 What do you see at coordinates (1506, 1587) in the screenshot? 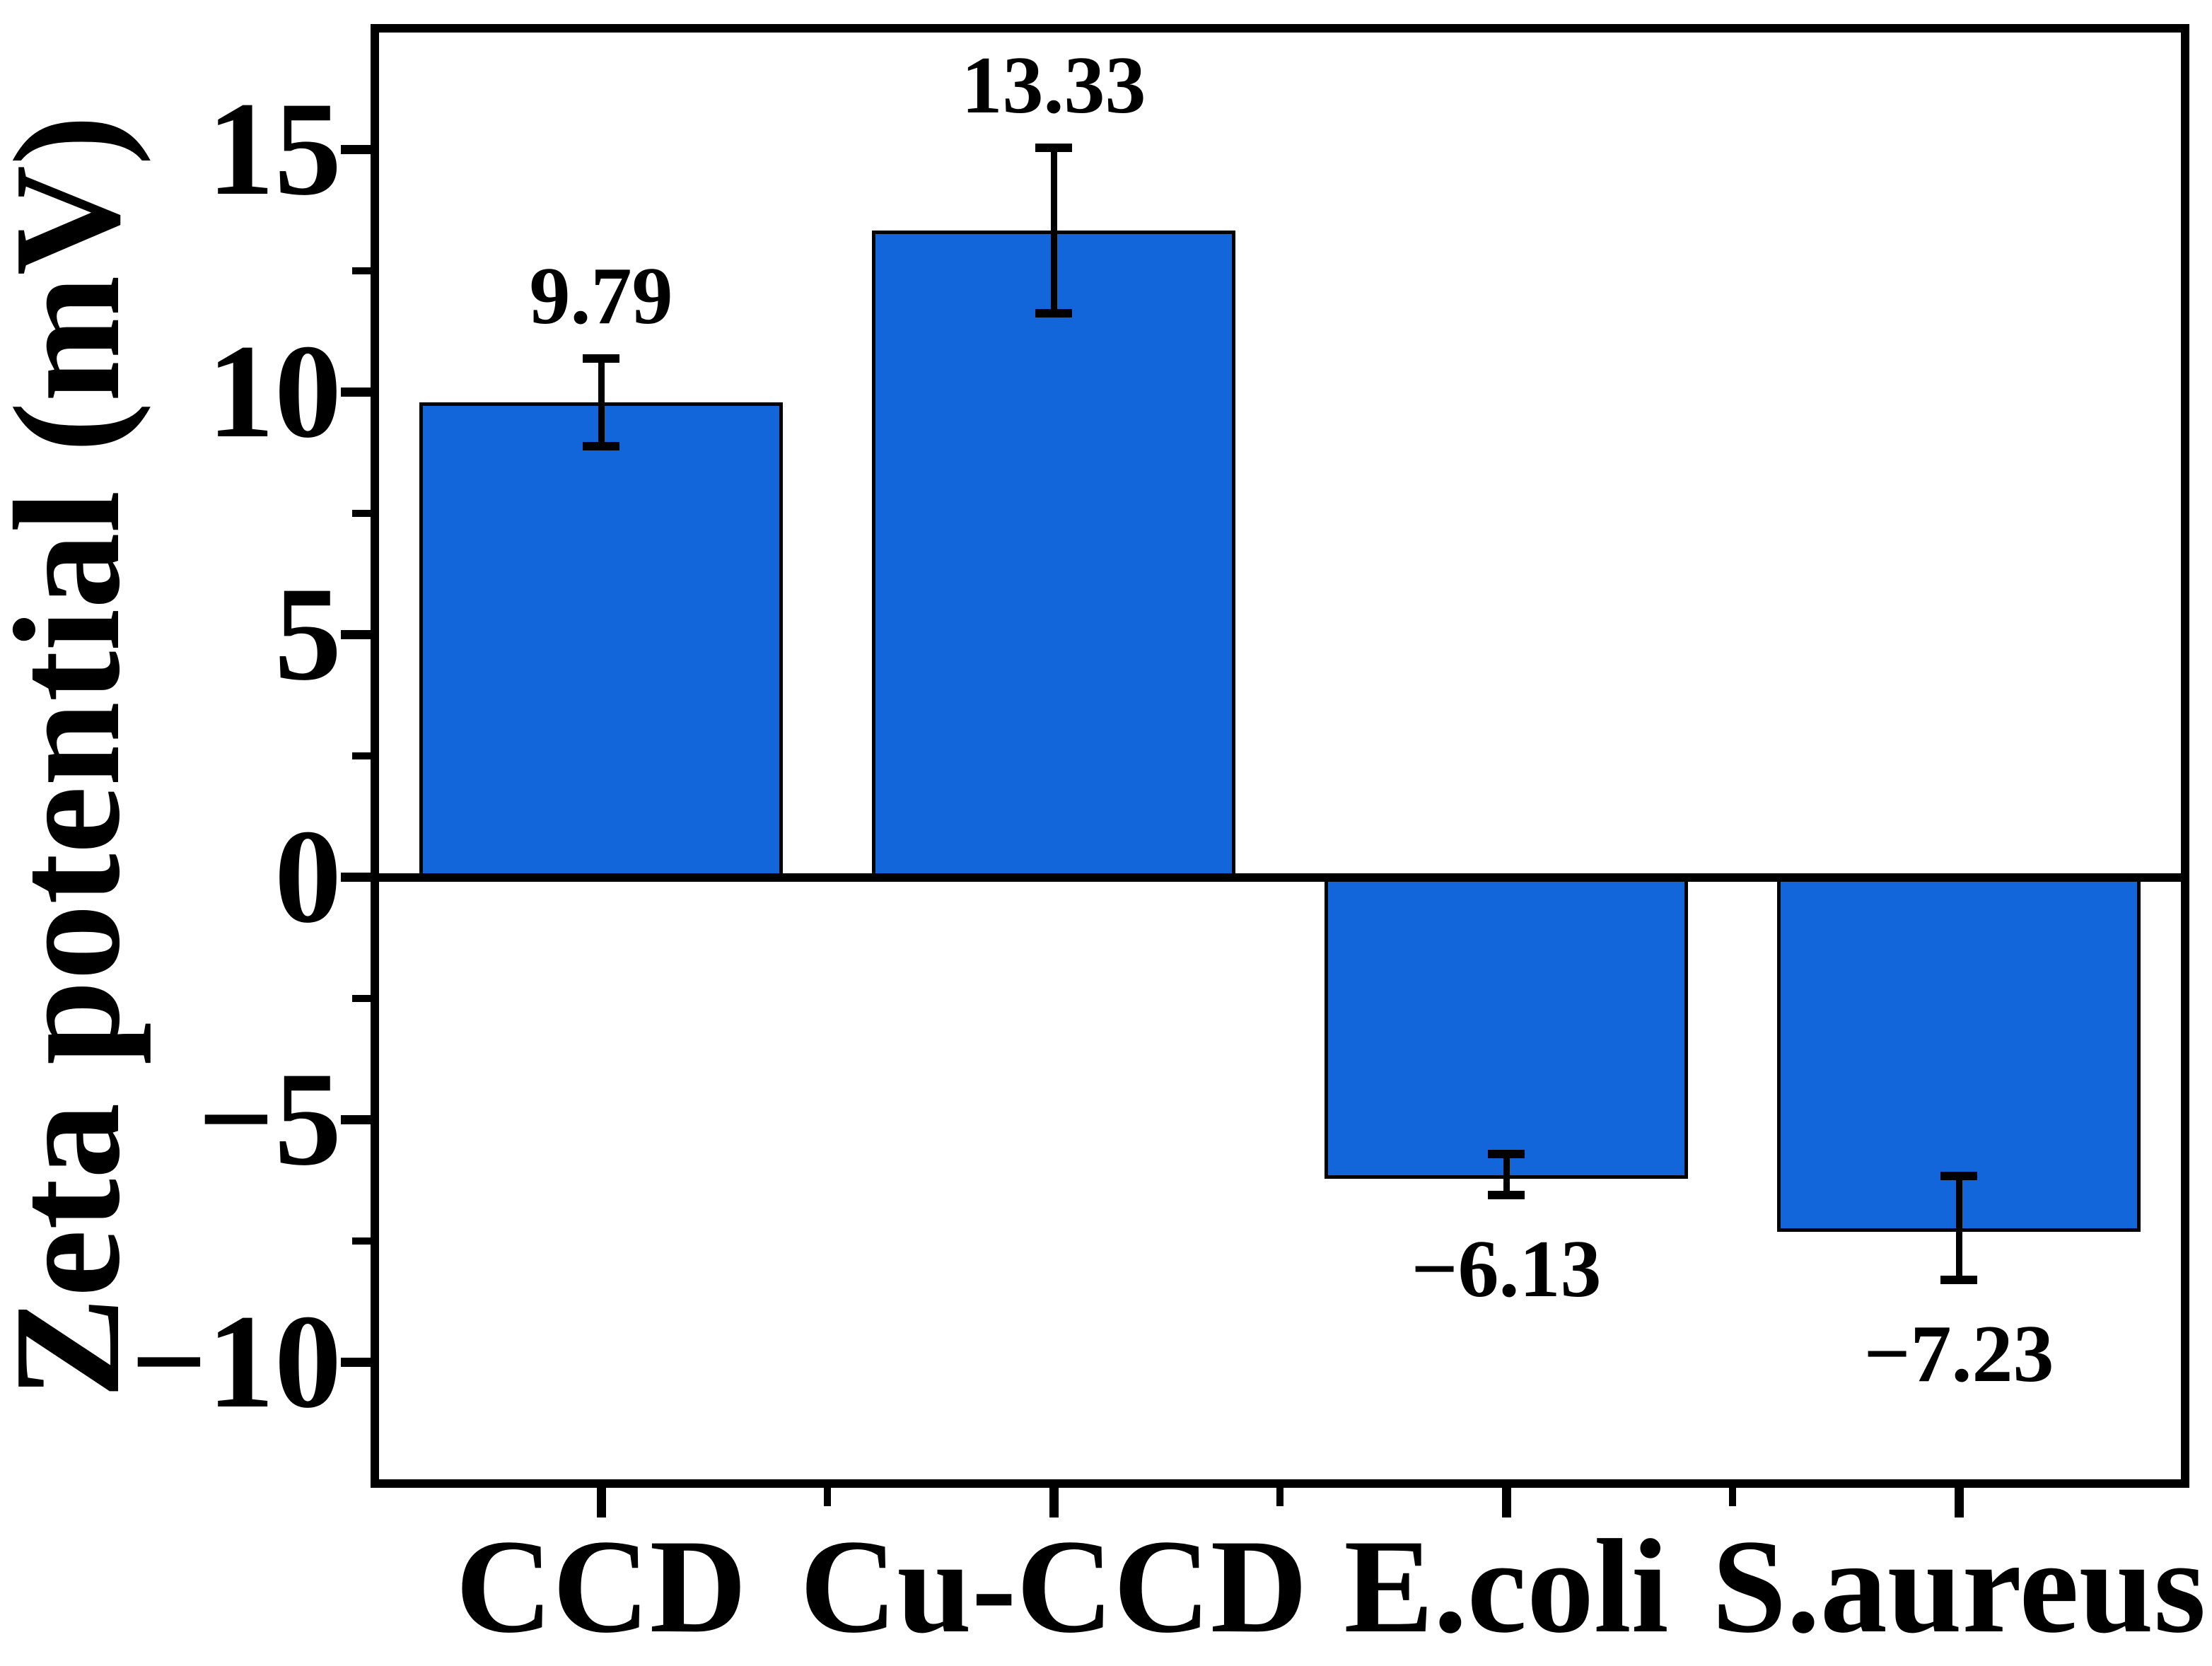
I see `x-tick-label: E.coli` at bounding box center [1506, 1587].